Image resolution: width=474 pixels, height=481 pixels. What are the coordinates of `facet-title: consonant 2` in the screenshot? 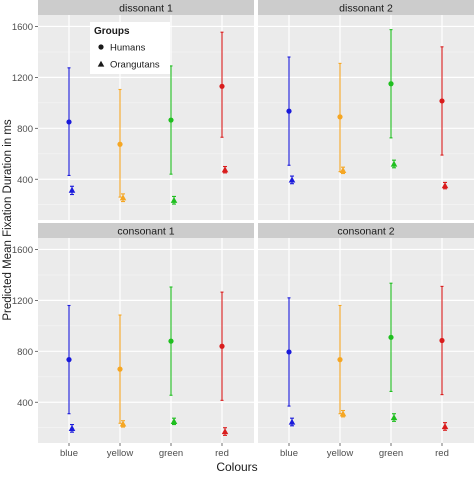 It's located at (365, 232).